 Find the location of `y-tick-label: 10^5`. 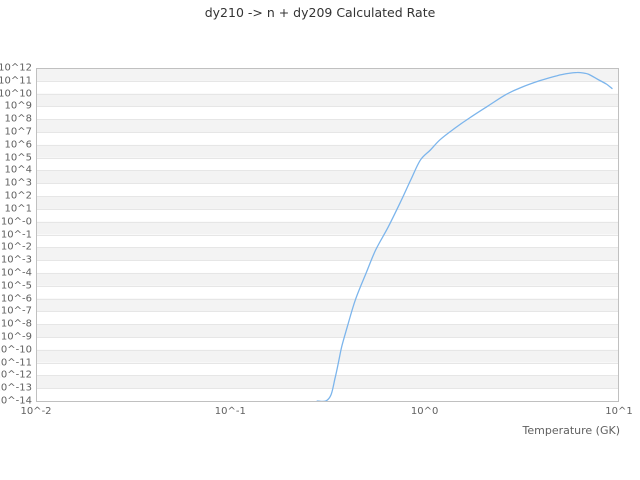

y-tick-label: 10^5 is located at coordinates (18, 158).